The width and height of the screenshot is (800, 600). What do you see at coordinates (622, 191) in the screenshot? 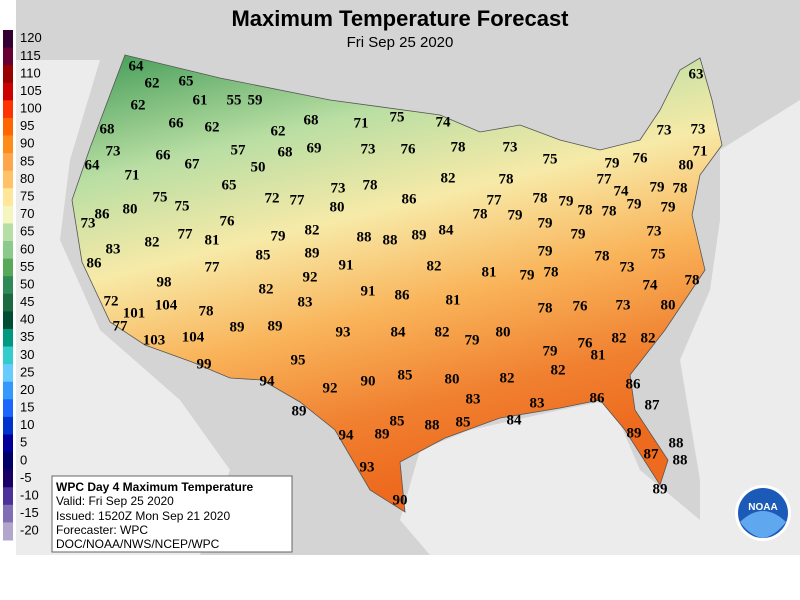
I see `station-temperature: 74` at bounding box center [622, 191].